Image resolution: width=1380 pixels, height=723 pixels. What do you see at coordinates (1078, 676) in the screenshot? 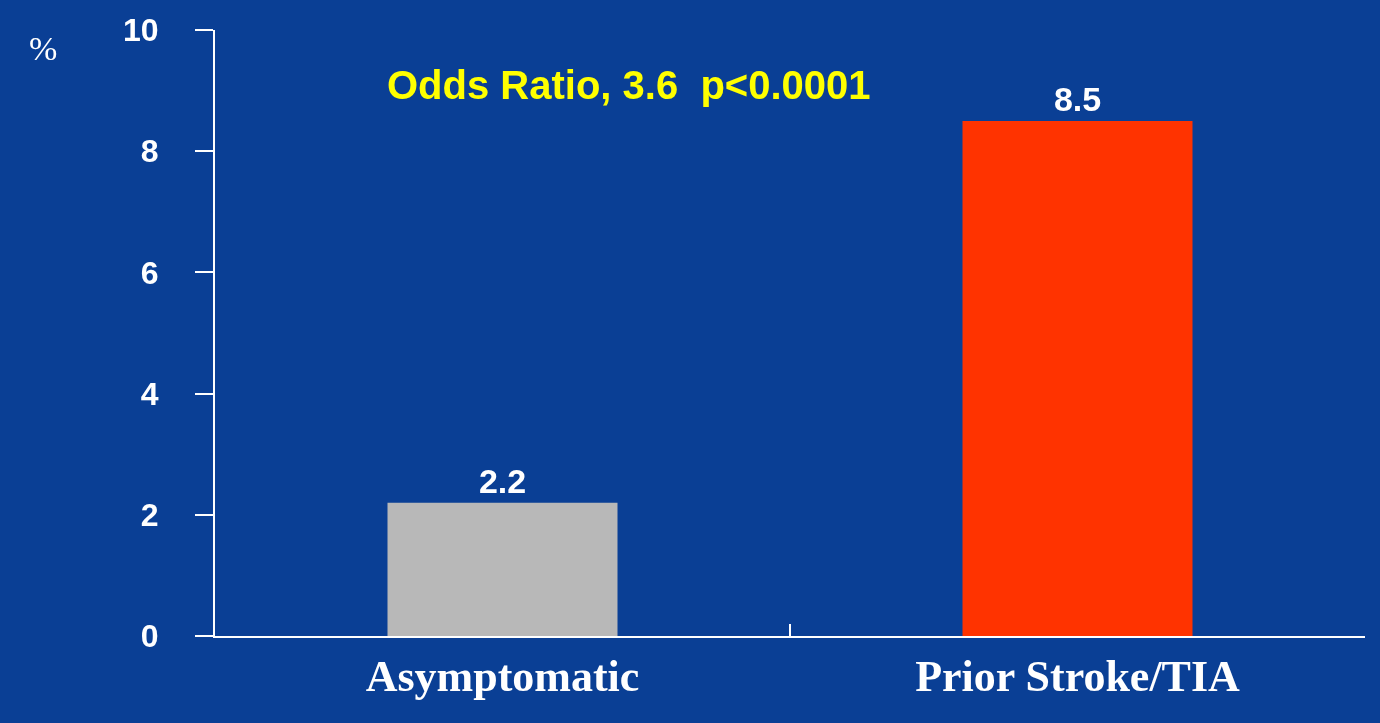
I see `x-tick-label: Prior Stroke/TIA` at bounding box center [1078, 676].